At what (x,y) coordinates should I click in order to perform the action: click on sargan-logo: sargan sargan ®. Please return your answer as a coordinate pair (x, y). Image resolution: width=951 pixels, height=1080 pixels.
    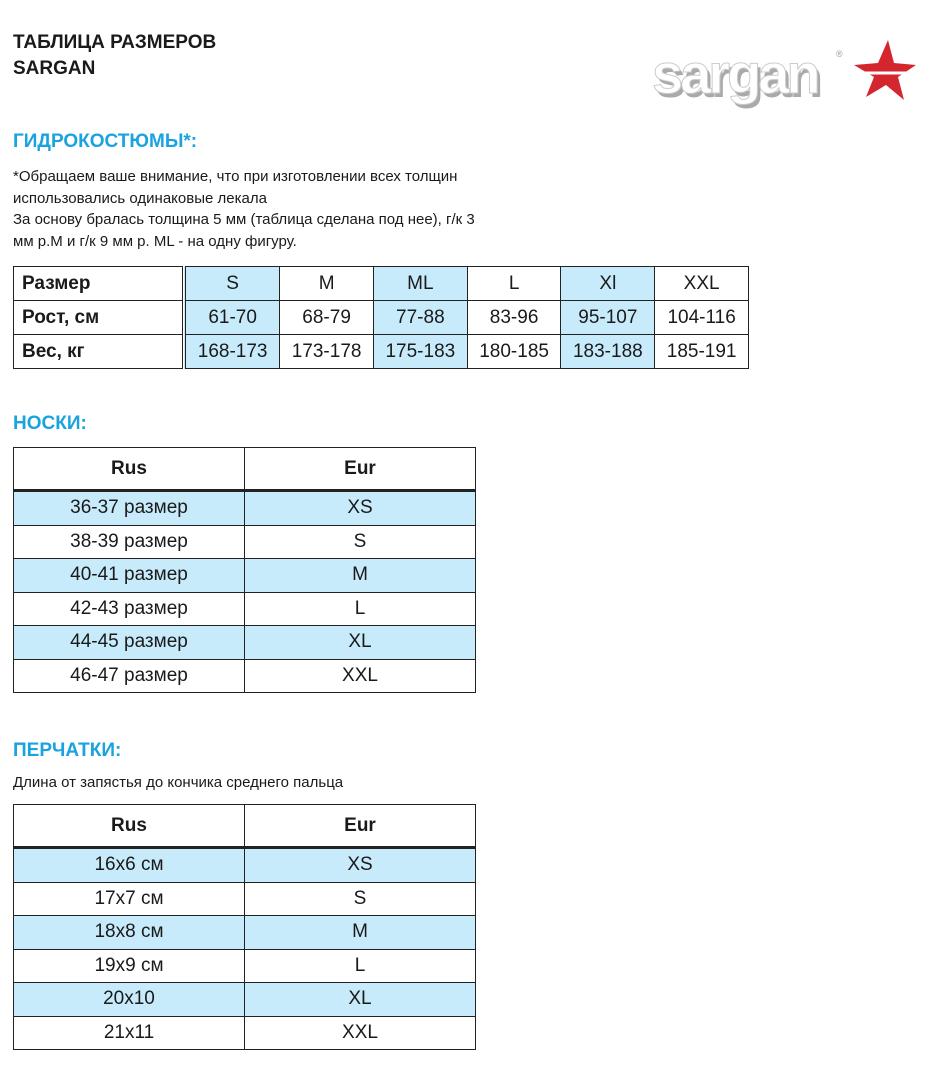
    Looking at the image, I should click on (783, 75).